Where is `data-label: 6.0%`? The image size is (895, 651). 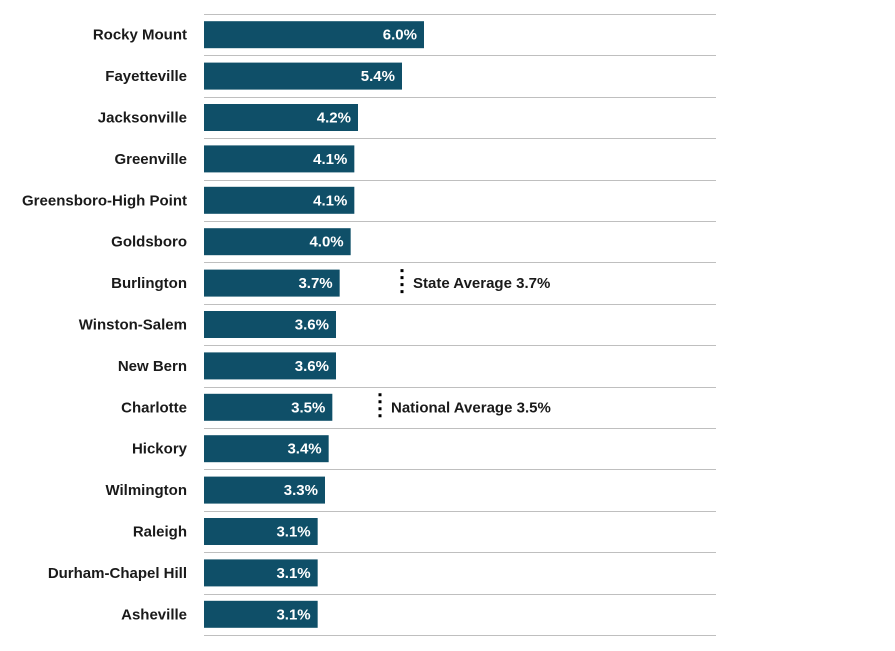
data-label: 6.0% is located at coordinates (400, 35).